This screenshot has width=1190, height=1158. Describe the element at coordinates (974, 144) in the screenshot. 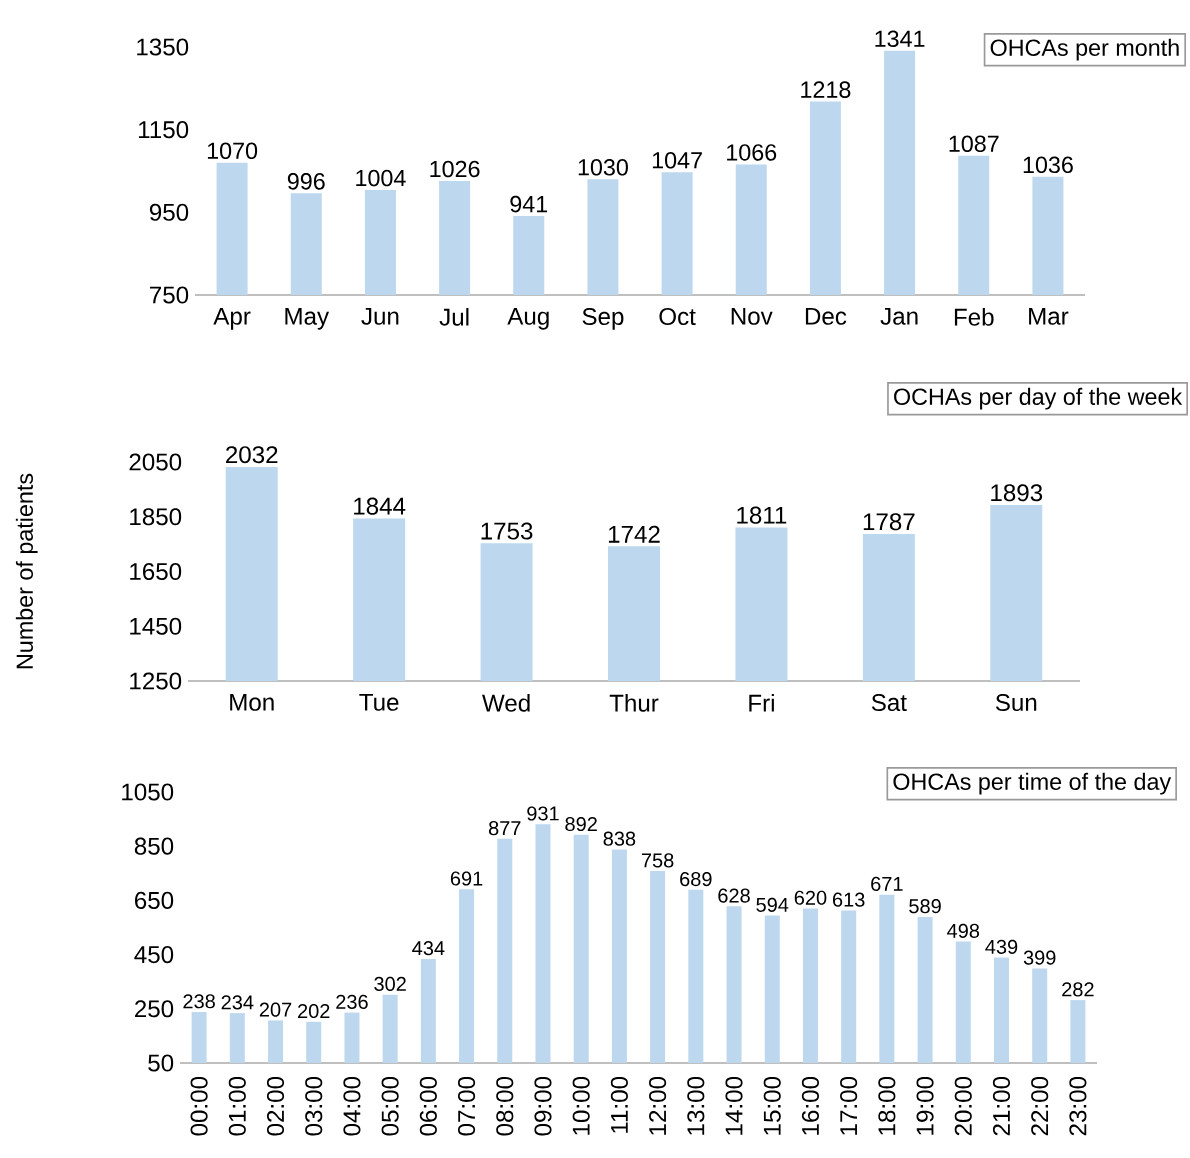

I see `data-label: 1087` at that location.